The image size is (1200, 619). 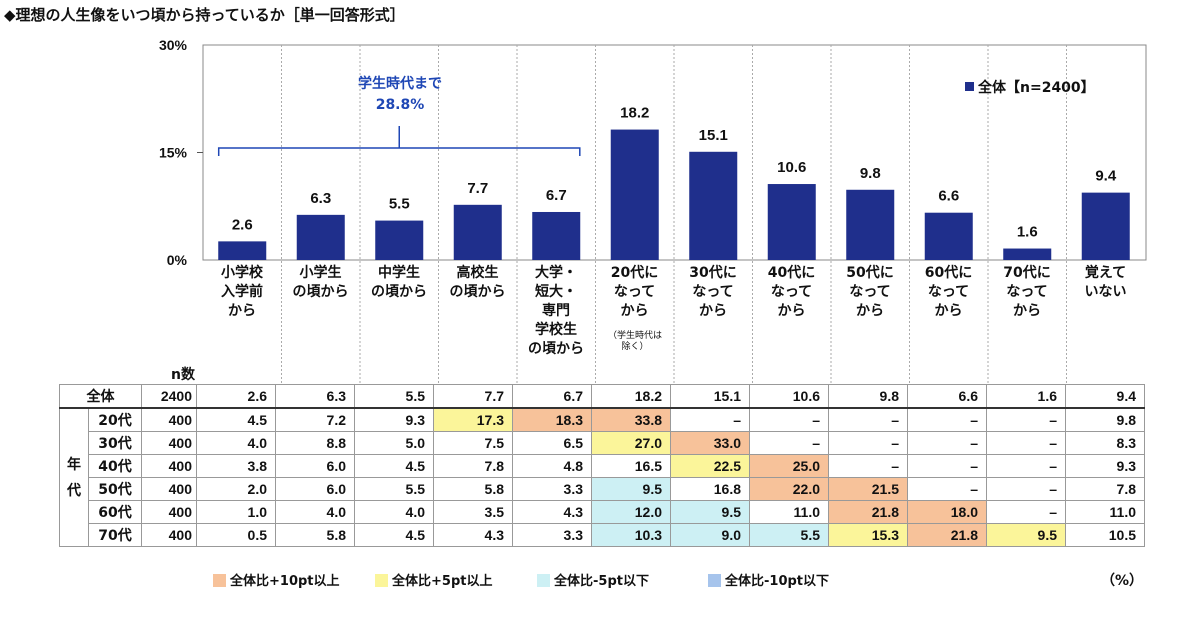 What do you see at coordinates (315, 443) in the screenshot?
I see `table-cell: 8.8` at bounding box center [315, 443].